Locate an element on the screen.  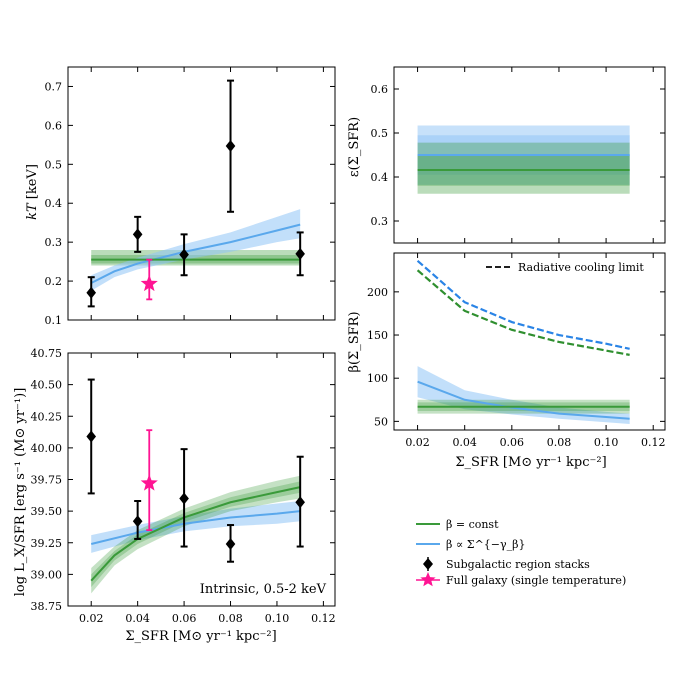
lx-annotation: Intrinsic, 0.5-2 keV is located at coordinates (263, 589).